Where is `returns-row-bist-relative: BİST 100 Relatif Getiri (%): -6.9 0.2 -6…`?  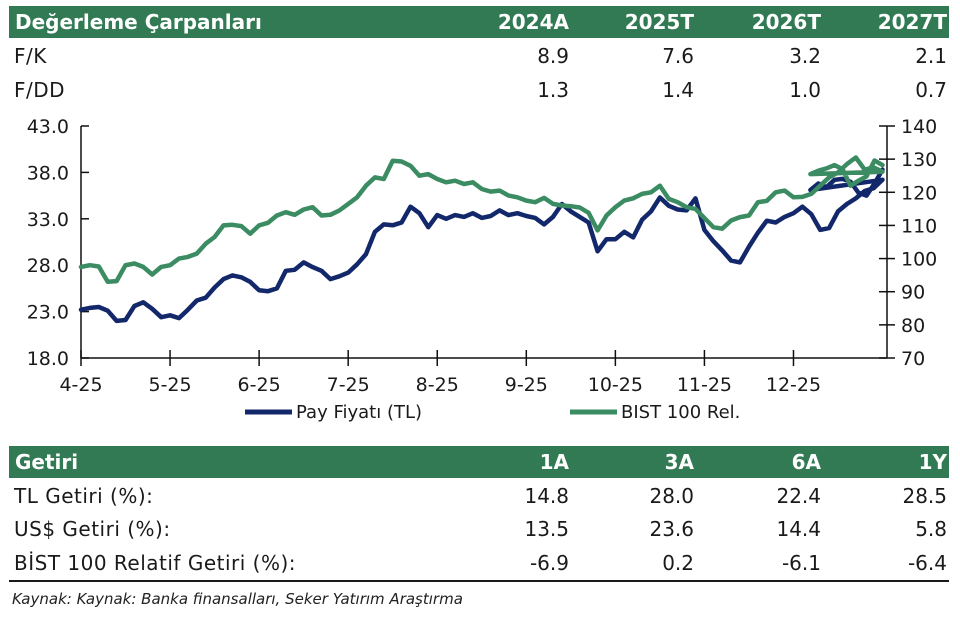 returns-row-bist-relative: BİST 100 Relatif Getiri (%): -6.9 0.2 -6… is located at coordinates (479, 563).